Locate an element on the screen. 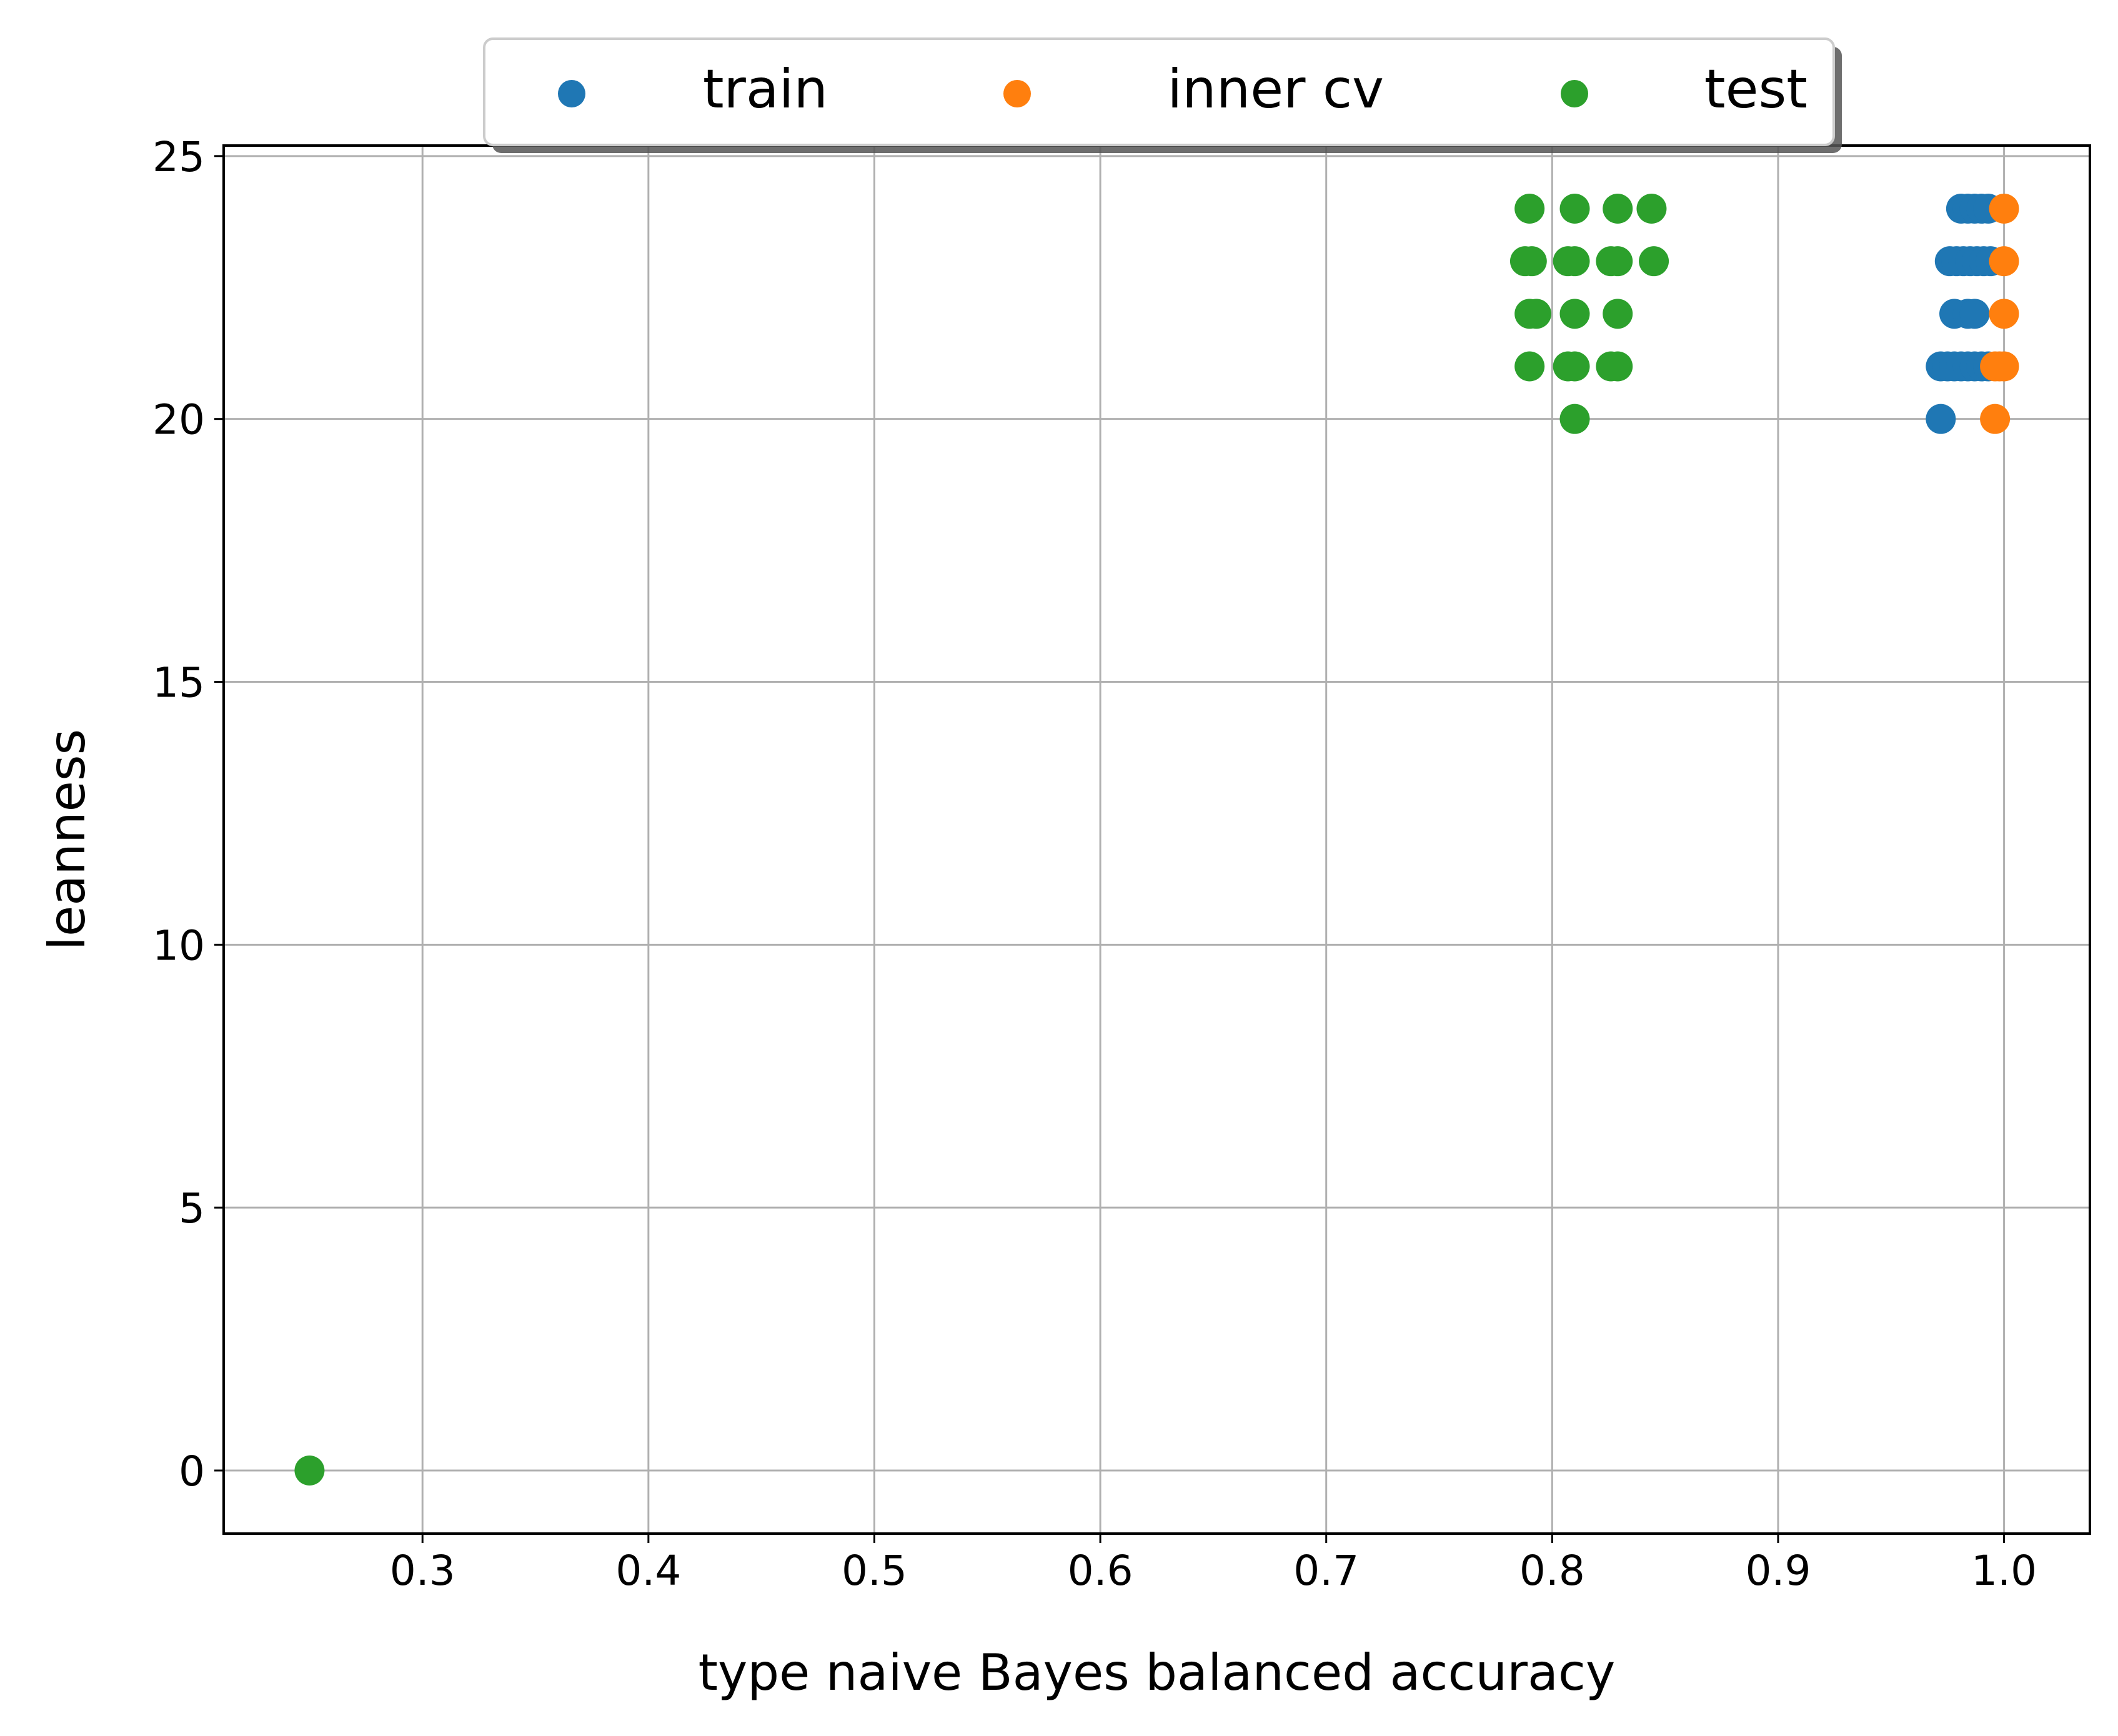  legend: train inner cv test is located at coordinates (1162, 95).